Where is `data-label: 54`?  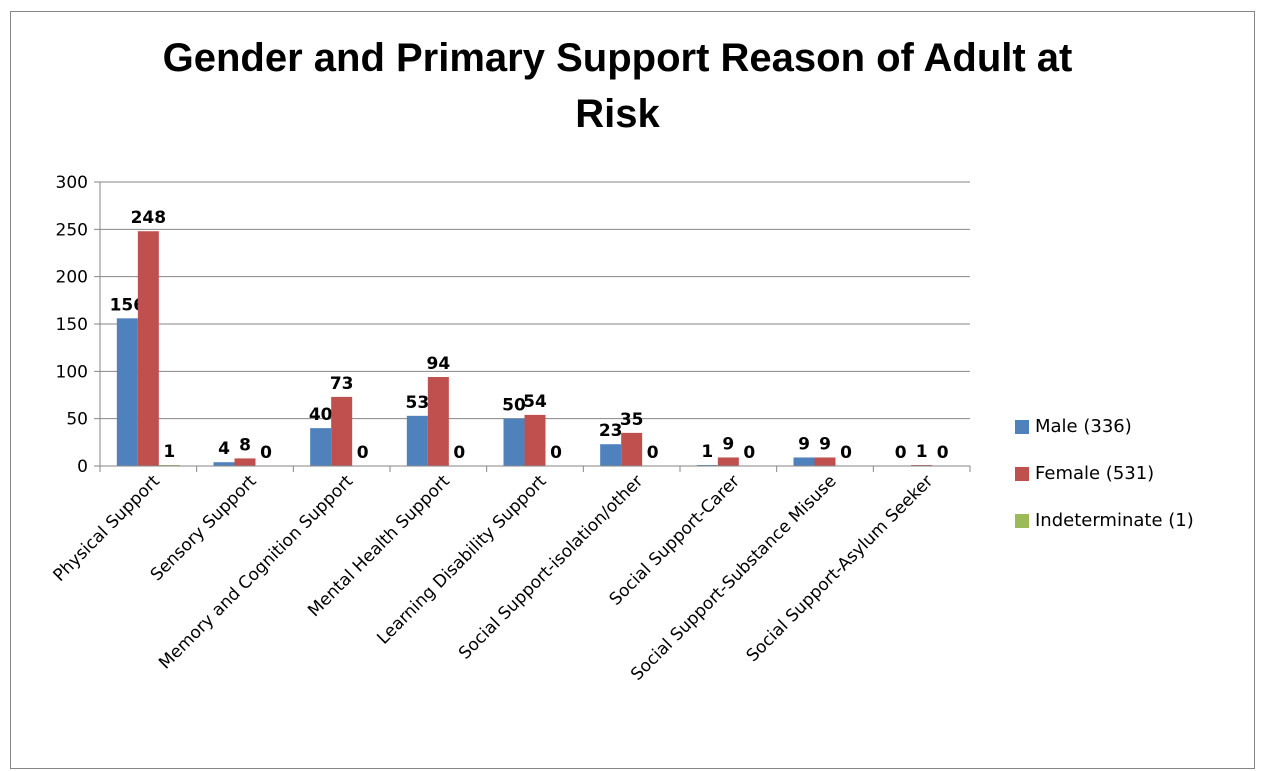 data-label: 54 is located at coordinates (535, 402).